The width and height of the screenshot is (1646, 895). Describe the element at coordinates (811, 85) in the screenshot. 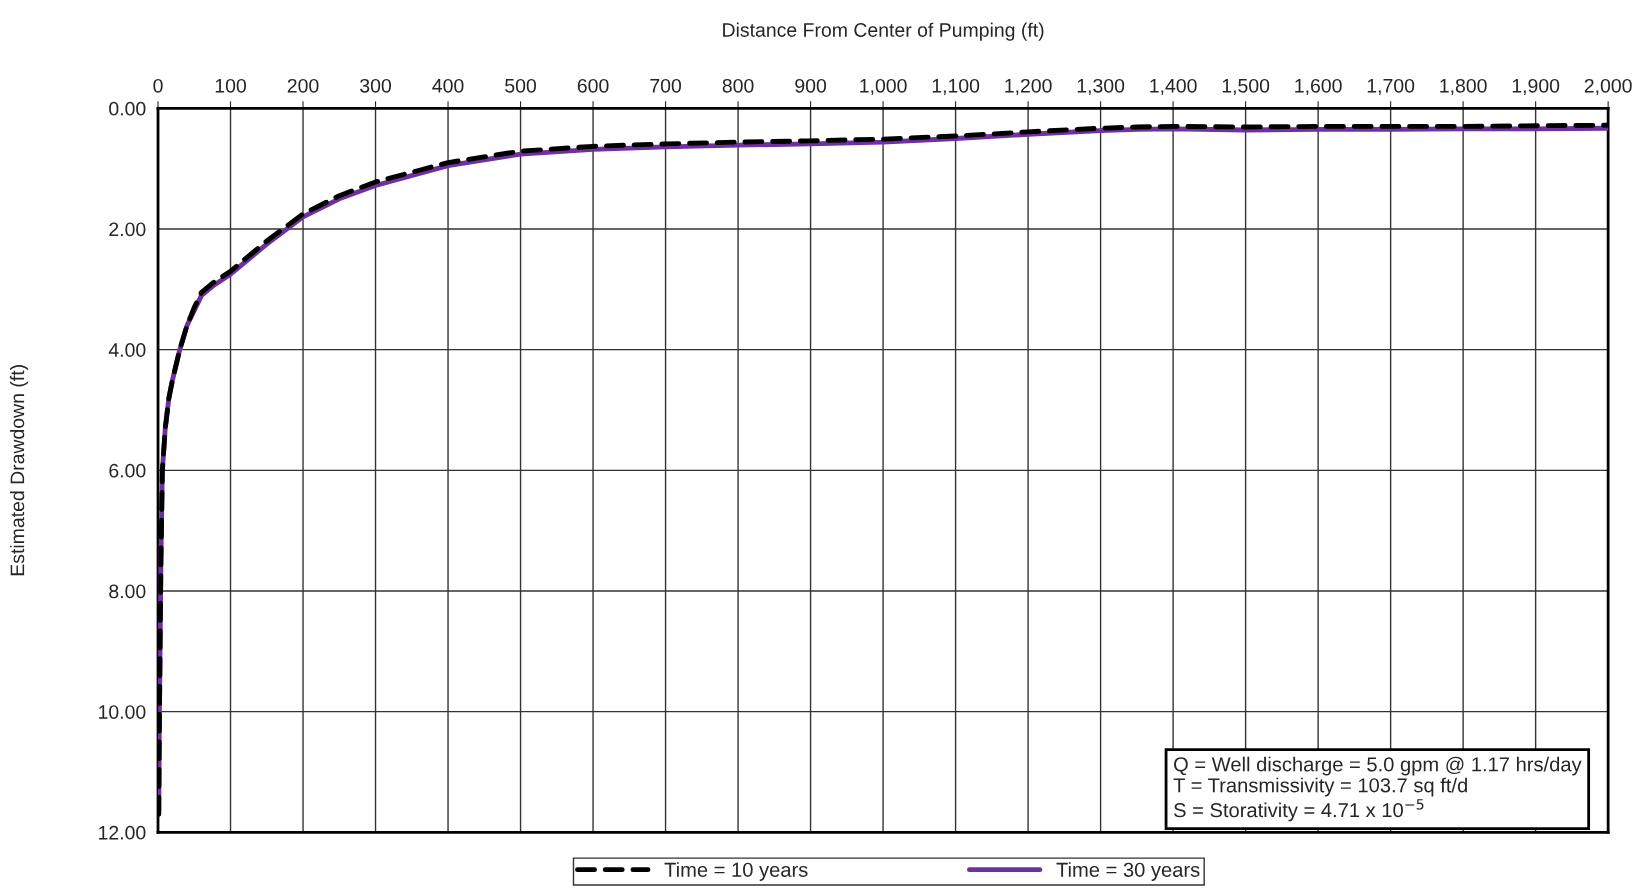

I see `x-tick-label: 900` at that location.